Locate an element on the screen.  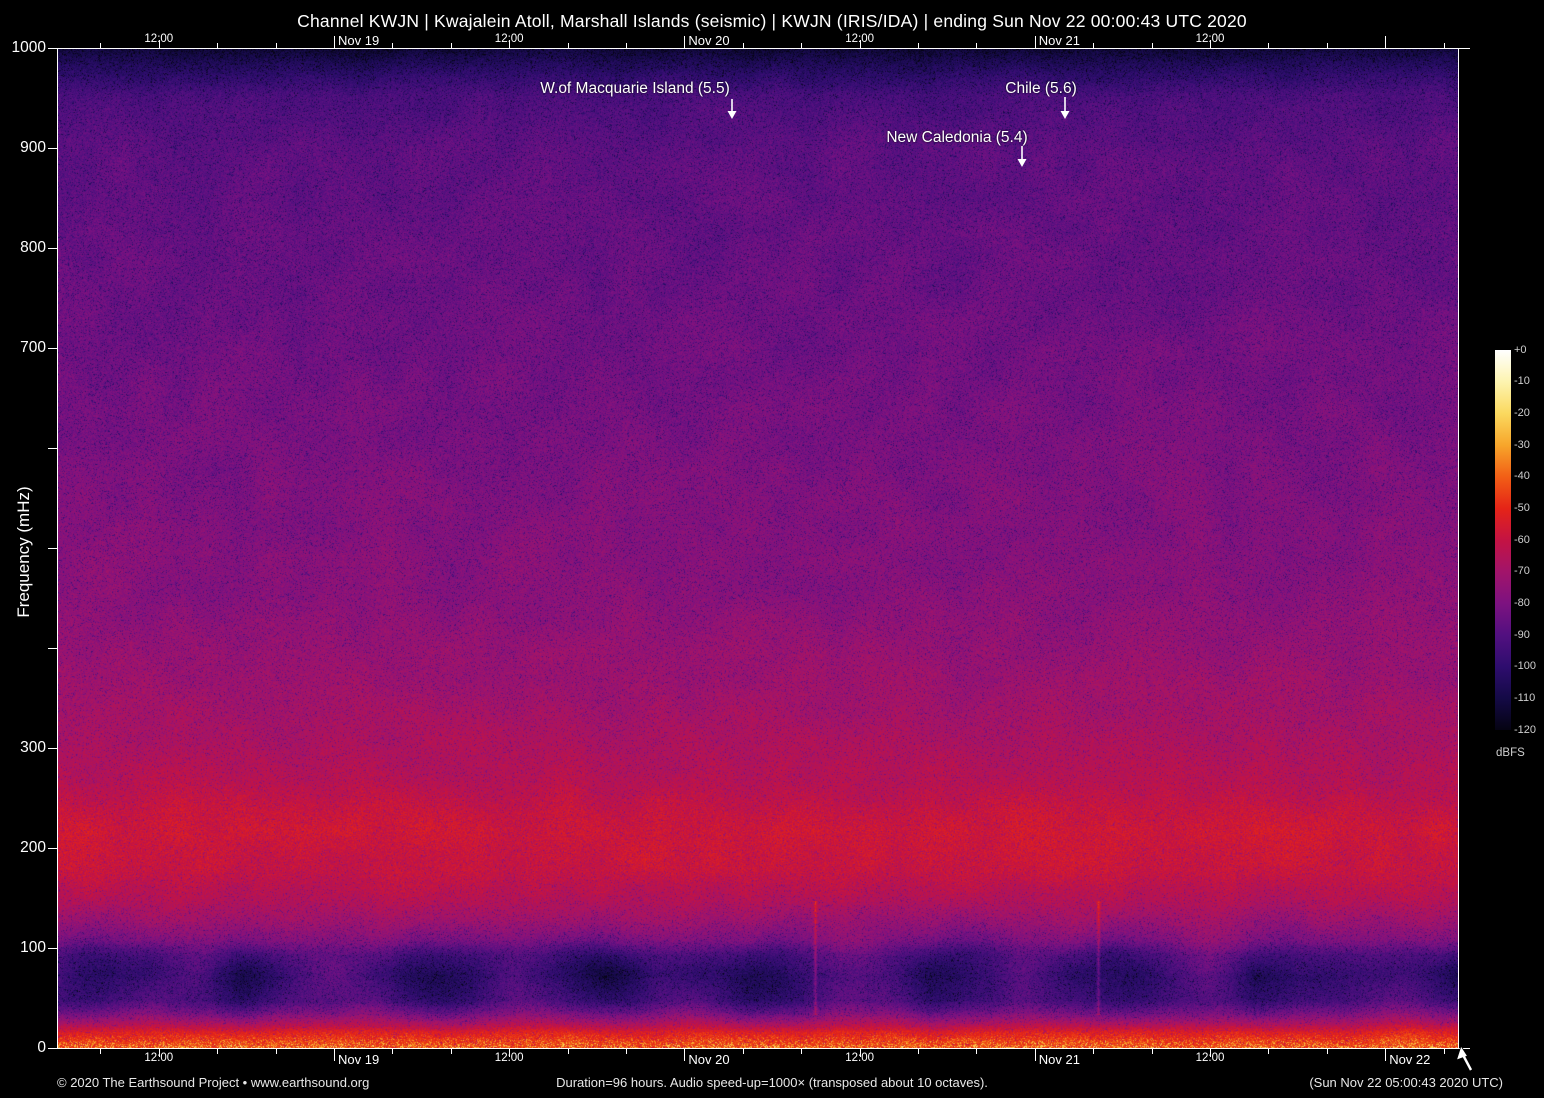
colorbar-tick-label: -90 is located at coordinates (1522, 634).